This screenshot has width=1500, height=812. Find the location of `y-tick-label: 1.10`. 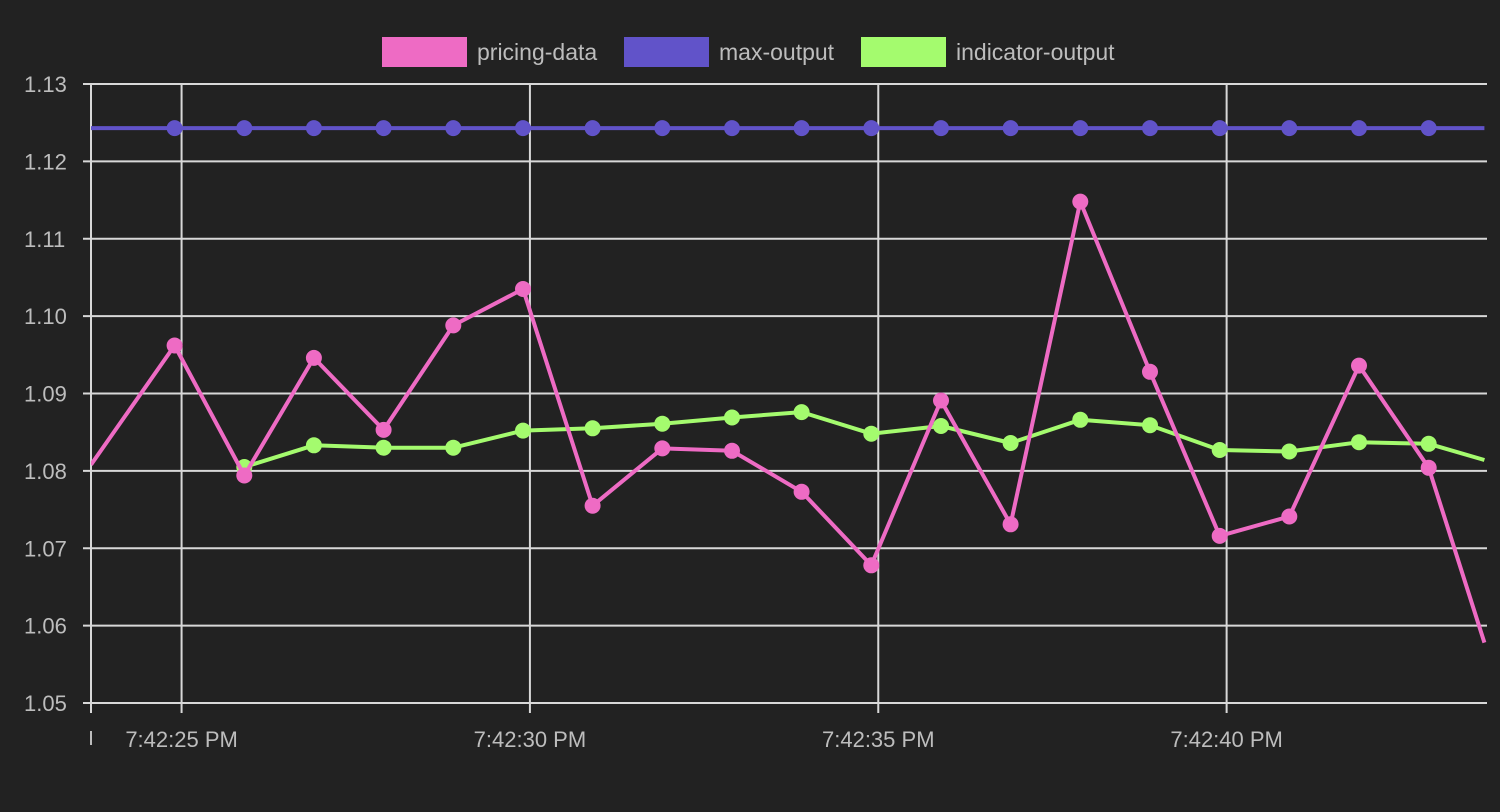

y-tick-label: 1.10 is located at coordinates (45, 316).